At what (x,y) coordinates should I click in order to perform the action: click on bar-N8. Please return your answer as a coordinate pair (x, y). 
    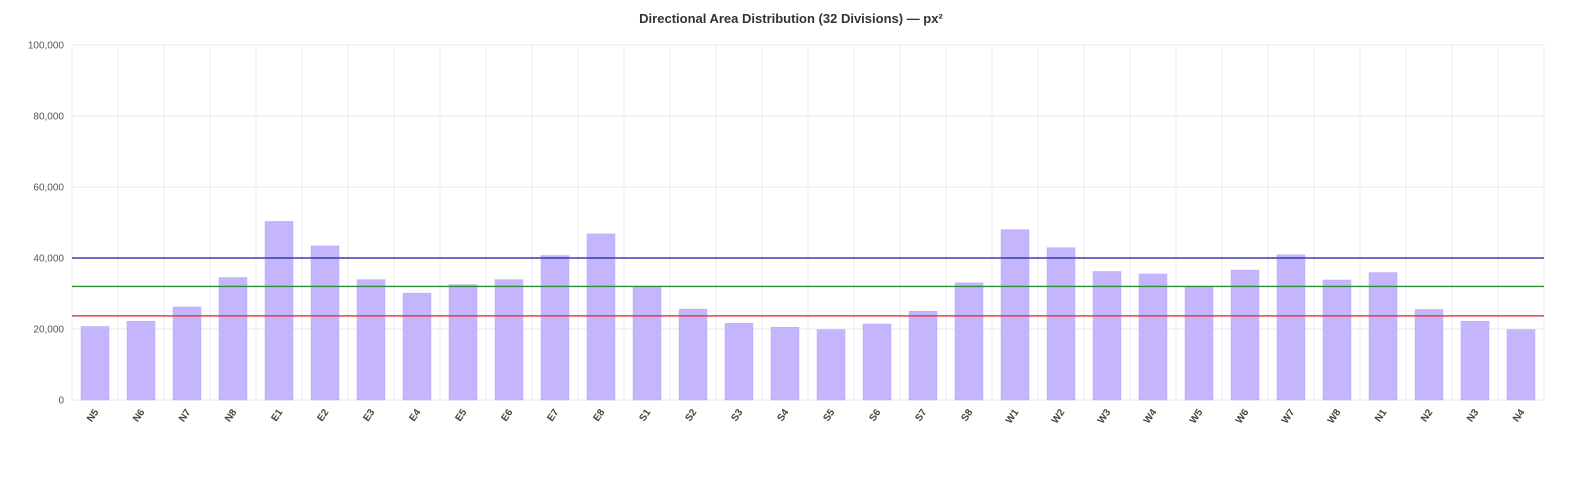
    Looking at the image, I should click on (233, 339).